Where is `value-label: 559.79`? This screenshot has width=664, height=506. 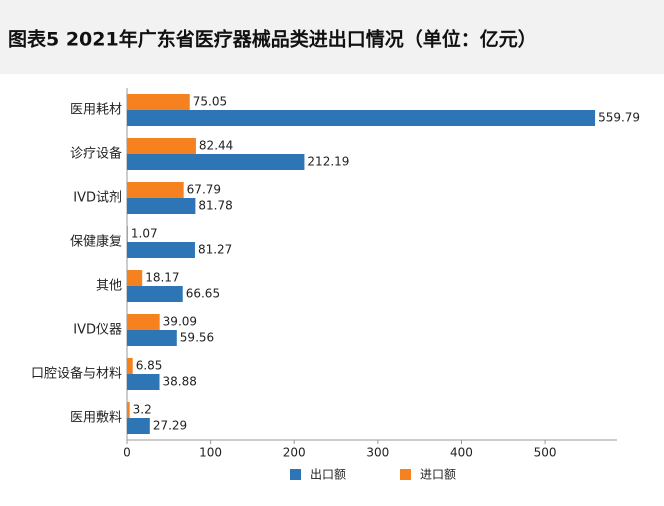
value-label: 559.79 is located at coordinates (619, 118).